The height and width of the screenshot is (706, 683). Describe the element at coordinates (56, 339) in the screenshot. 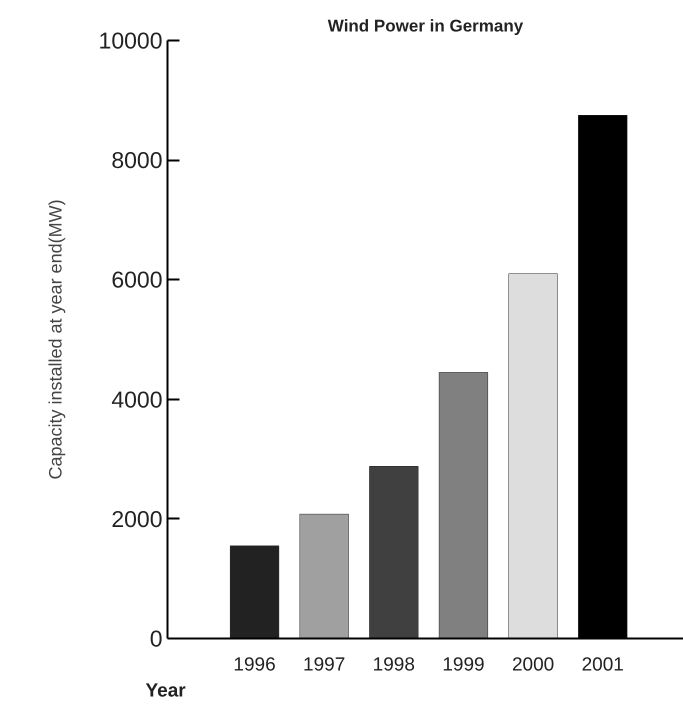

I see `y-axis-title: Capacity installed at year end(MW)` at that location.